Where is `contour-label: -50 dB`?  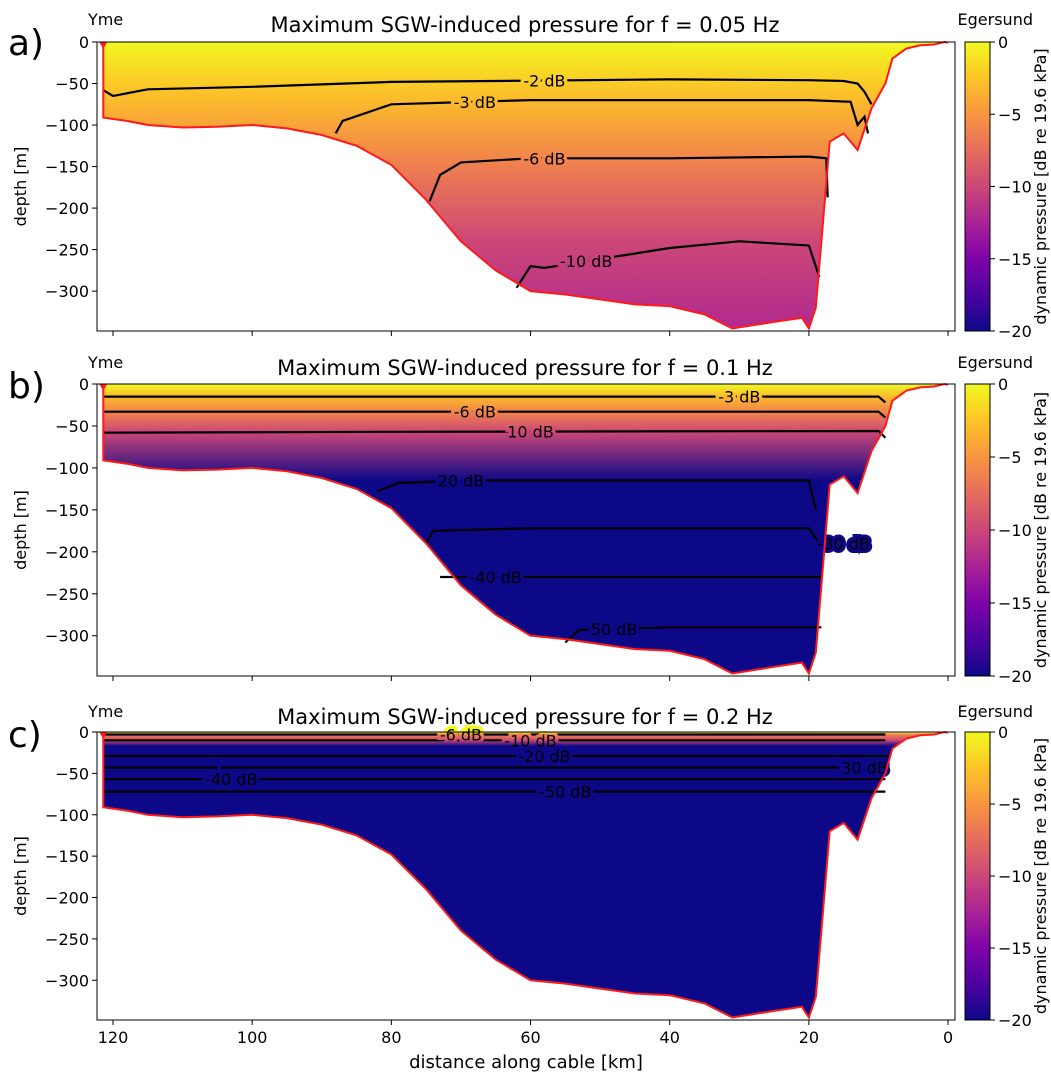 contour-label: -50 dB is located at coordinates (565, 792).